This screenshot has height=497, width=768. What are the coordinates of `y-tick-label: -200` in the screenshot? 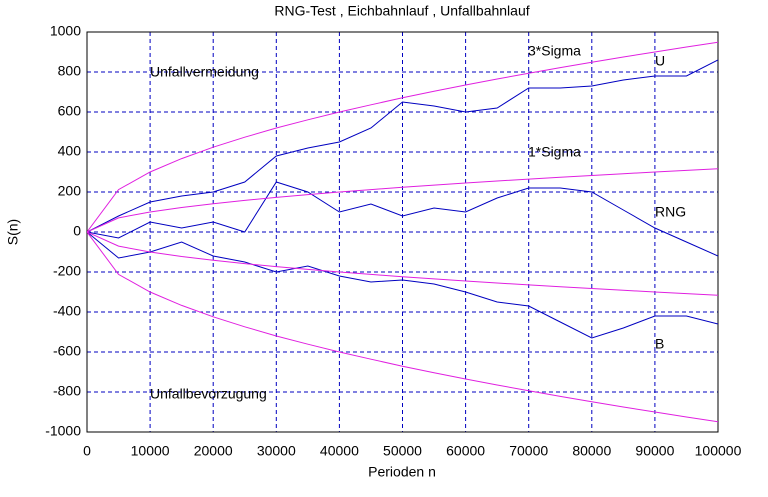 It's located at (67, 271).